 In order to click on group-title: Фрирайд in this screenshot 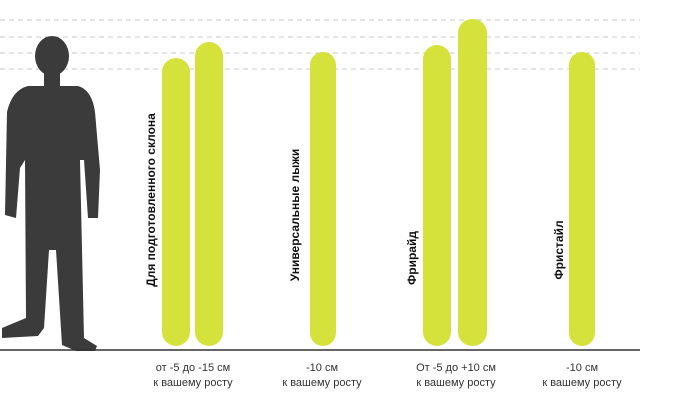, I will do `click(412, 258)`.